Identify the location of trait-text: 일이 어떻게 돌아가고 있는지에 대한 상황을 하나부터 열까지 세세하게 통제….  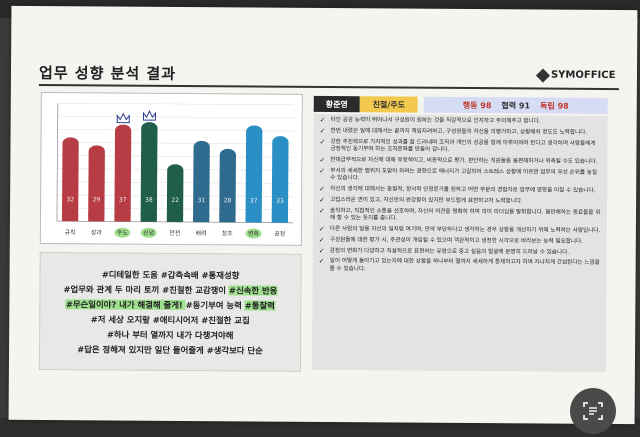
(464, 265).